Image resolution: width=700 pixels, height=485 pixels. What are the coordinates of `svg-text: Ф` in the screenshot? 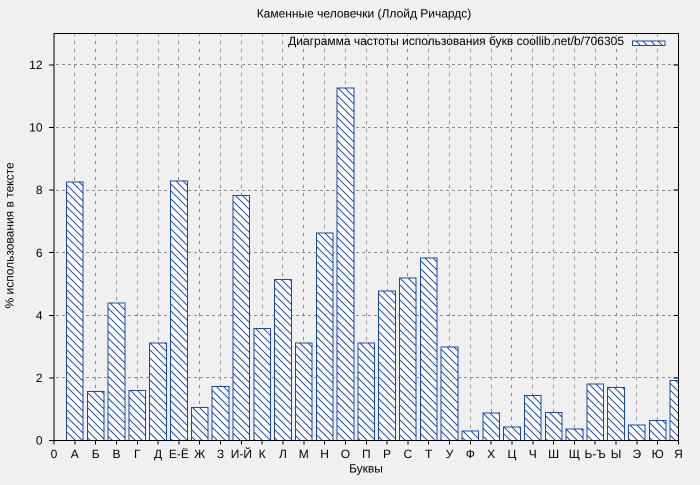 It's located at (470, 454).